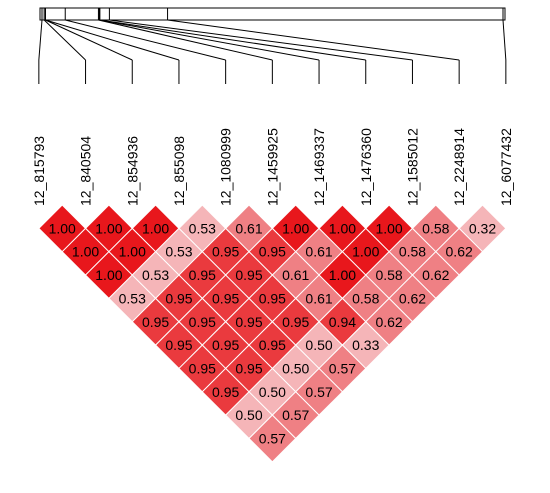 The width and height of the screenshot is (550, 493). I want to click on snp-label: 12_6077432, so click(506, 167).